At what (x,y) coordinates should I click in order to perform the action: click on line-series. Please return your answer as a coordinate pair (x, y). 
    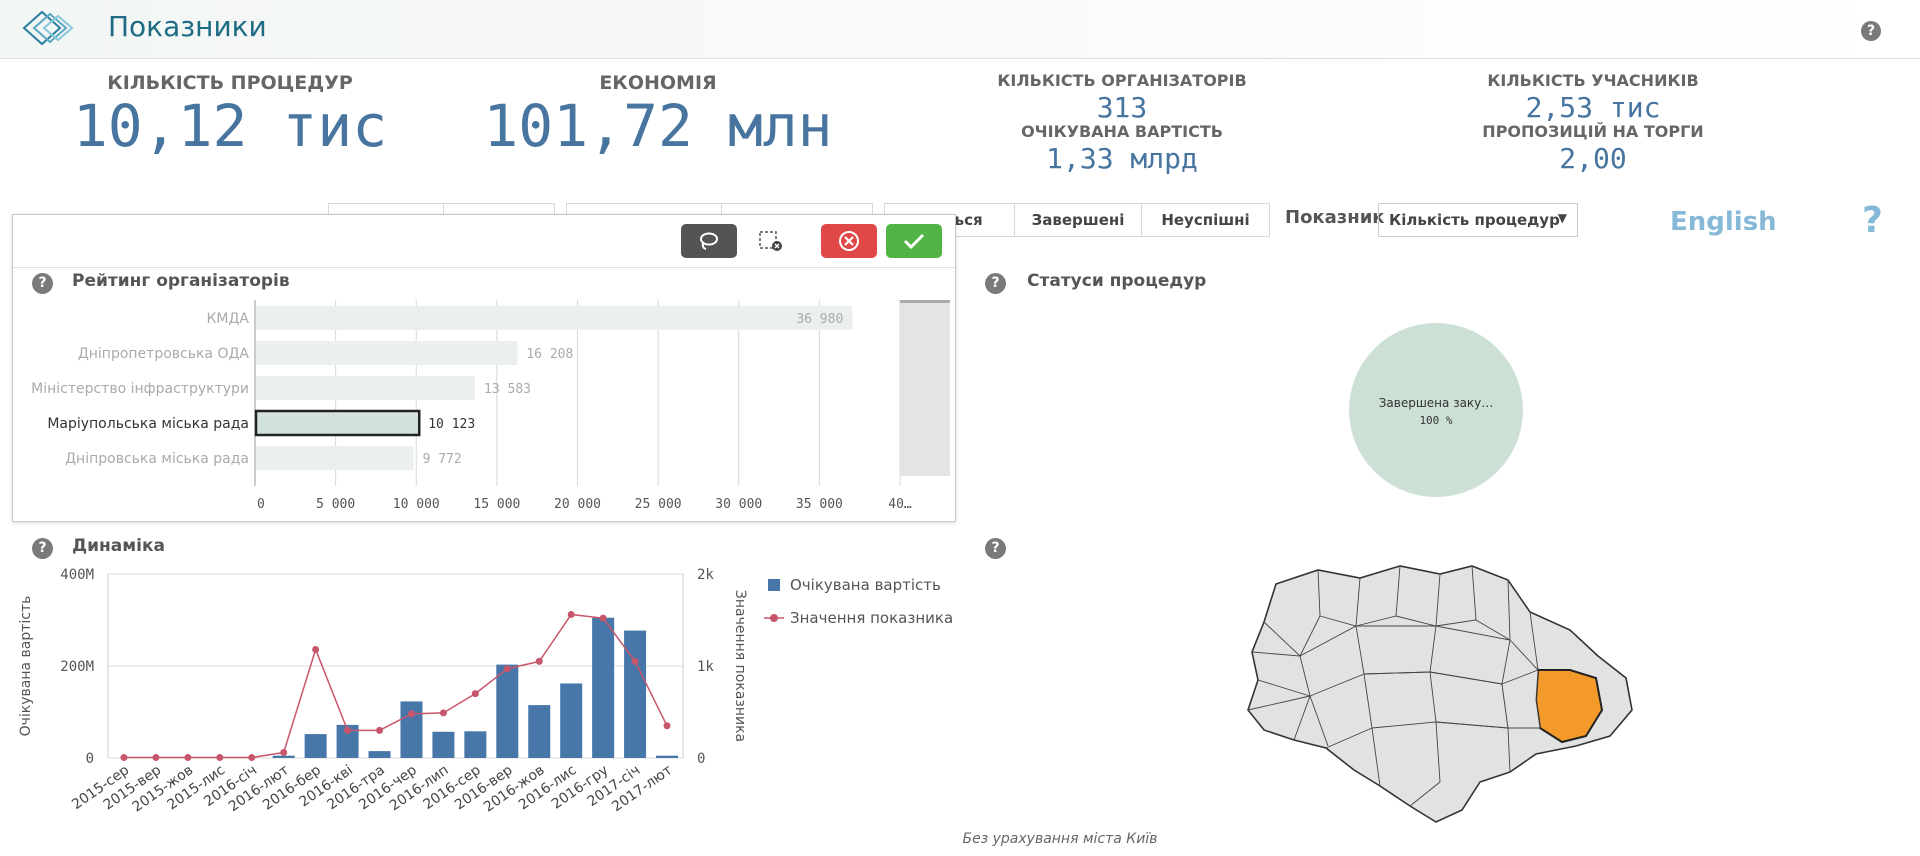
    Looking at the image, I should click on (395, 686).